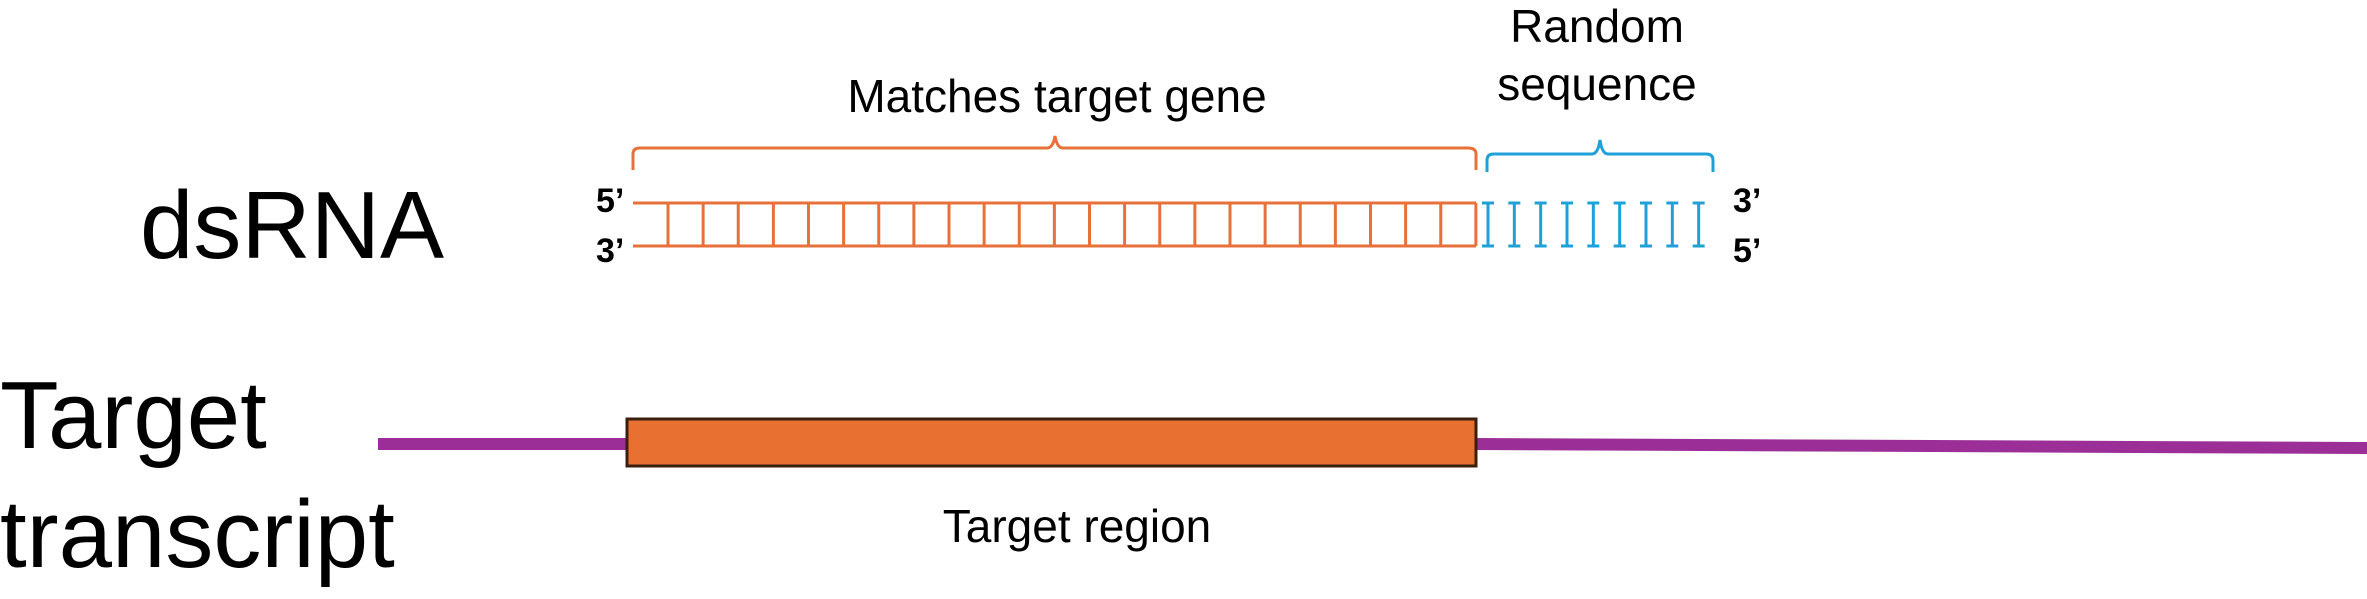  What do you see at coordinates (1600, 155) in the screenshot?
I see `random-brace` at bounding box center [1600, 155].